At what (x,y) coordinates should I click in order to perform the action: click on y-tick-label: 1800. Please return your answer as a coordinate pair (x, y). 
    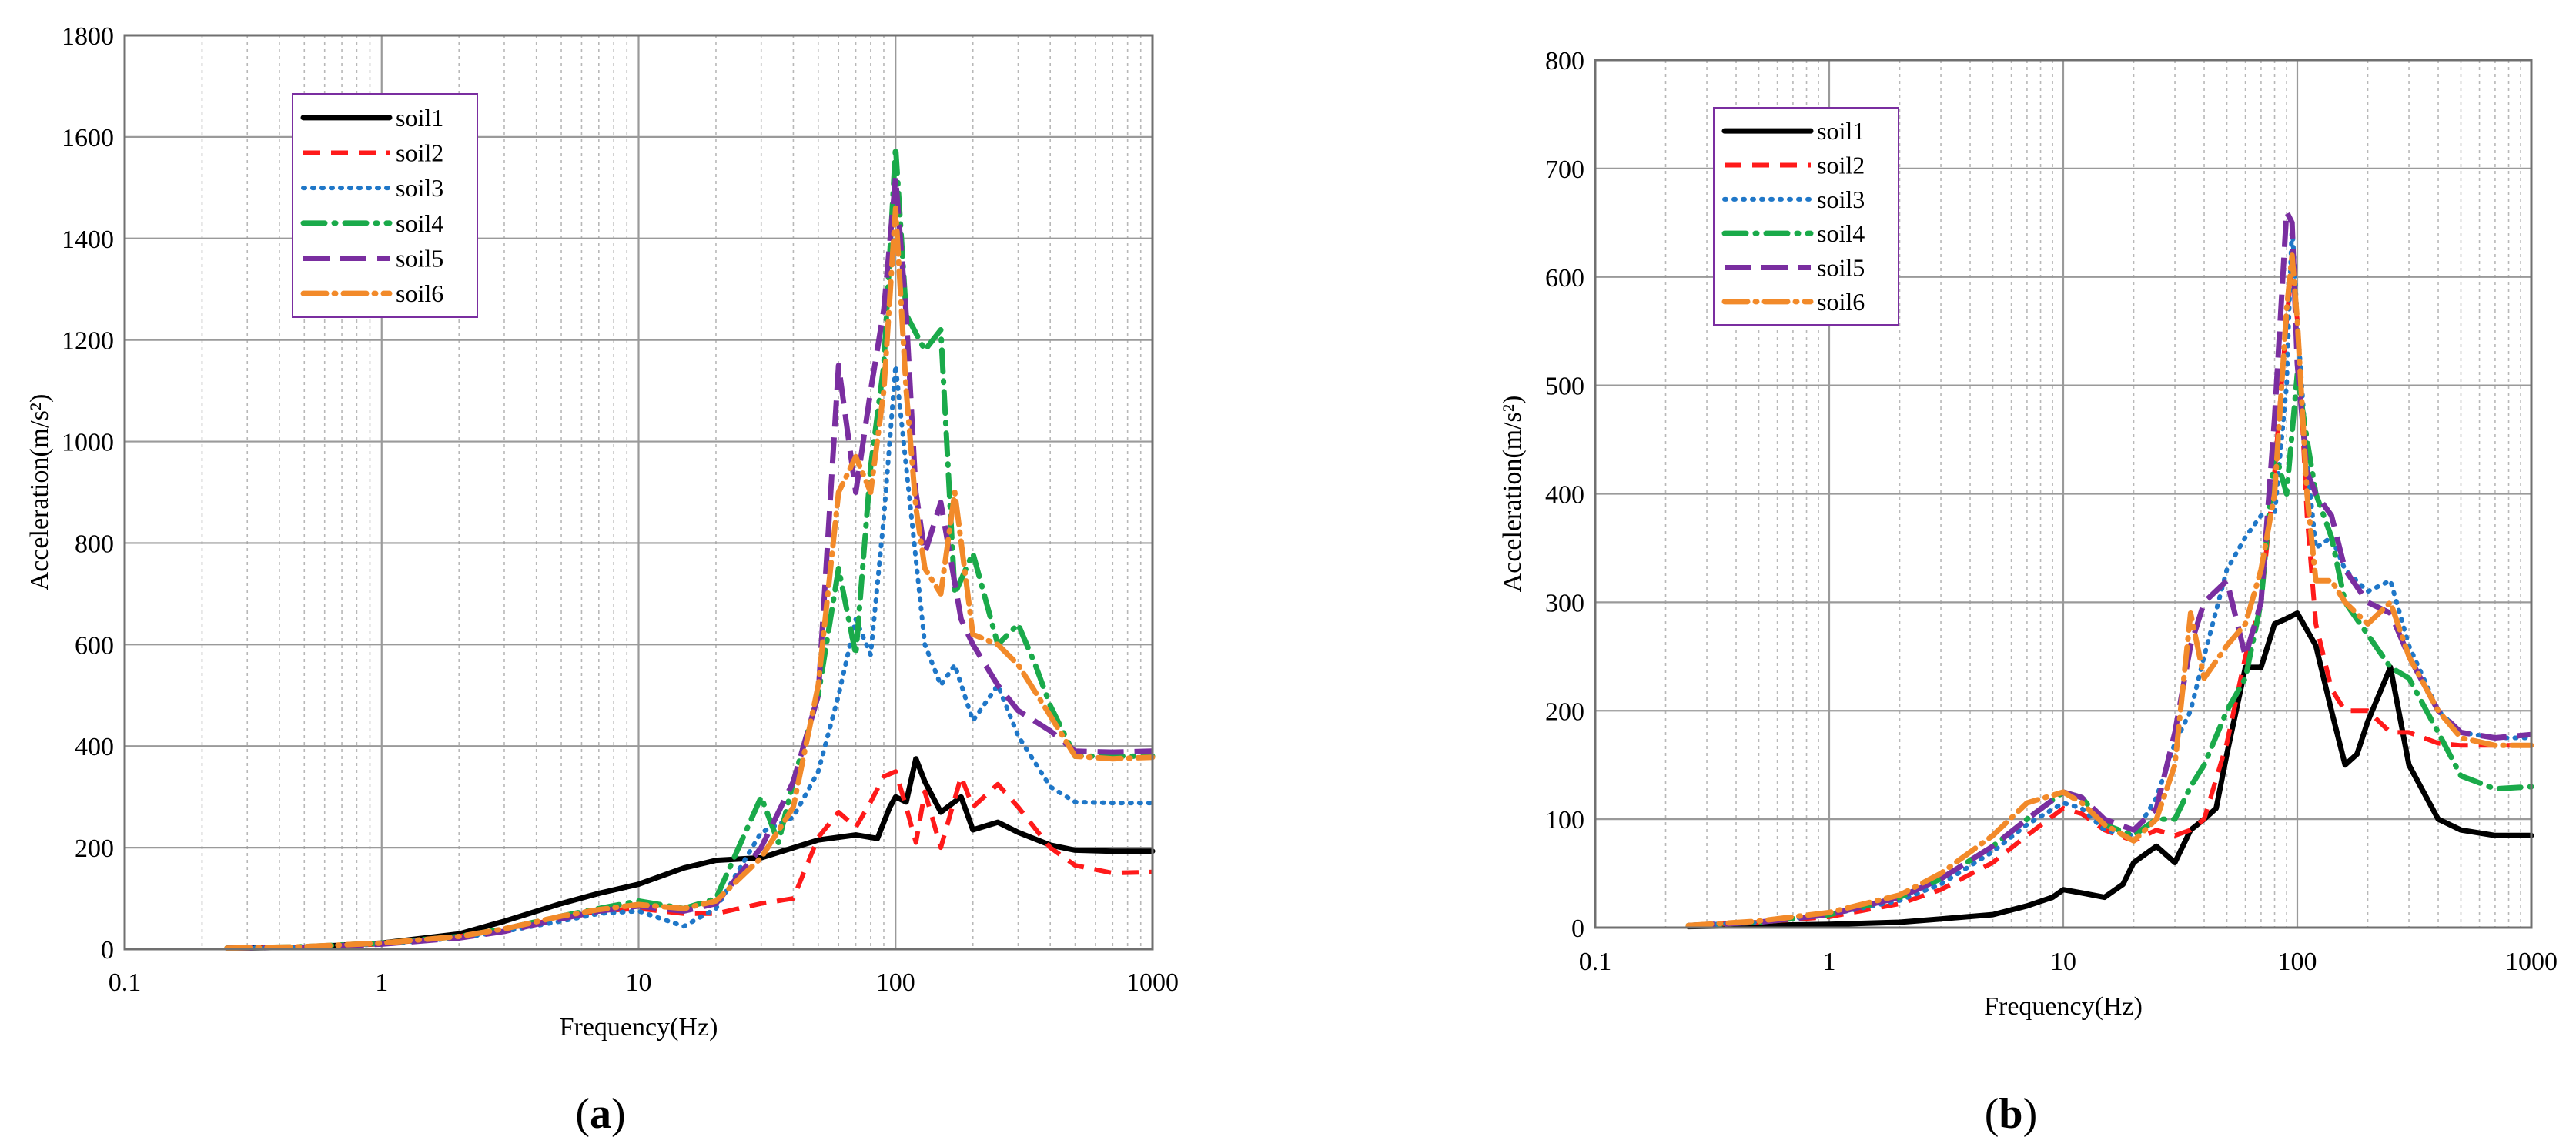
    Looking at the image, I should click on (88, 36).